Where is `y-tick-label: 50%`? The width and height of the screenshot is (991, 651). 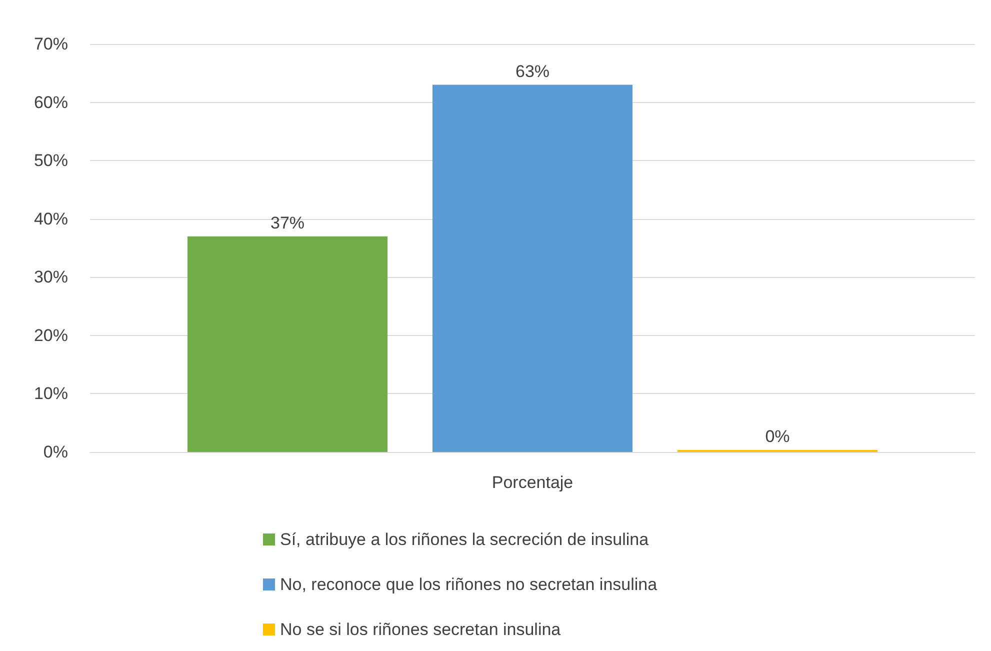
y-tick-label: 50% is located at coordinates (51, 160).